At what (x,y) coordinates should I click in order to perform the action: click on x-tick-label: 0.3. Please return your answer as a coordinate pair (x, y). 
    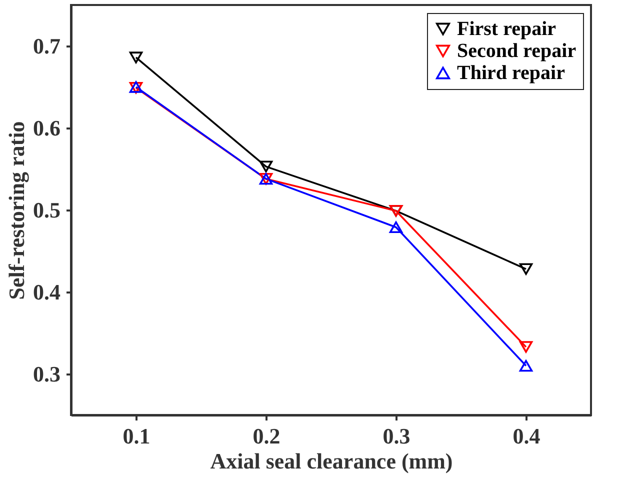
    Looking at the image, I should click on (396, 436).